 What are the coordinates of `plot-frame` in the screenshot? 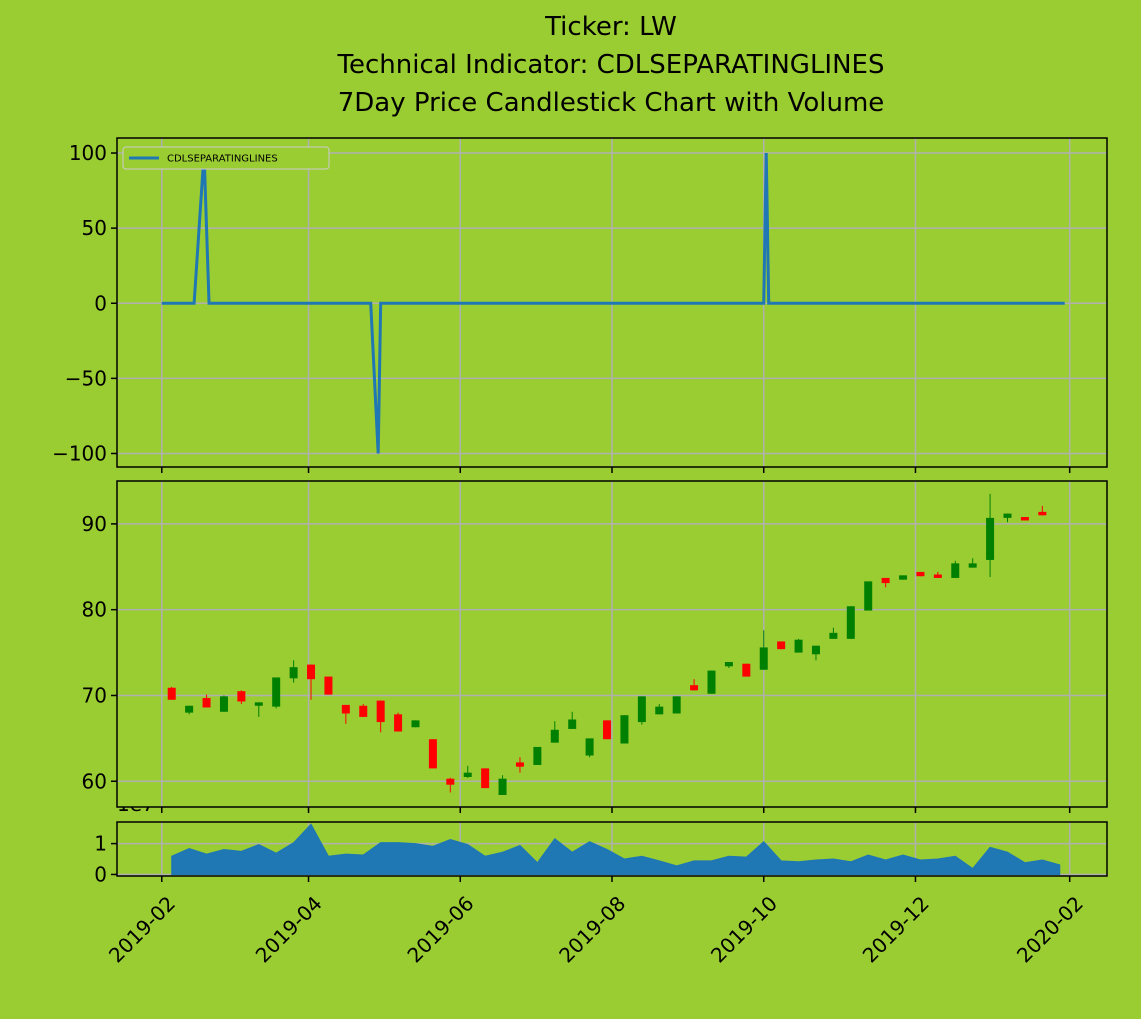 It's located at (612, 849).